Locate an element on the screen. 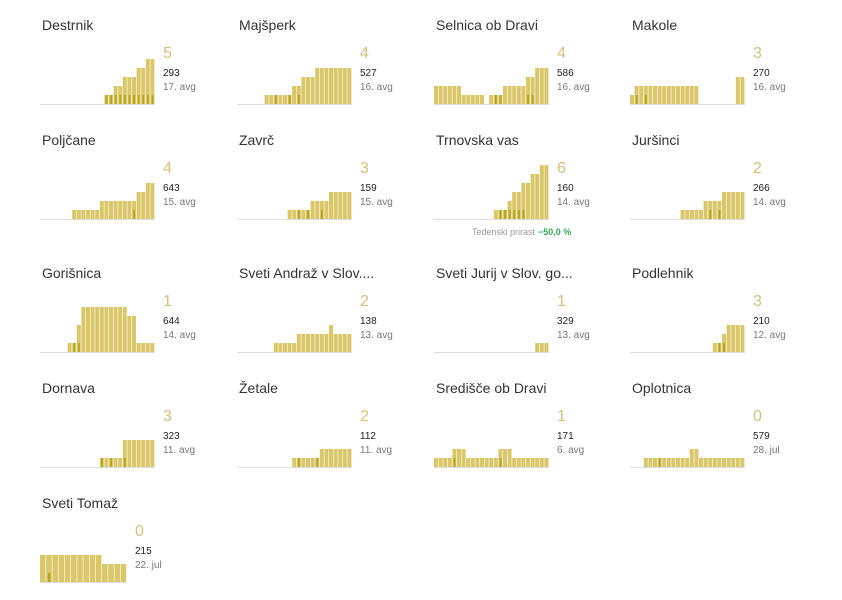 This screenshot has width=842, height=600. municipality-card: Oplotnica 0 579 28. jul is located at coordinates (725, 420).